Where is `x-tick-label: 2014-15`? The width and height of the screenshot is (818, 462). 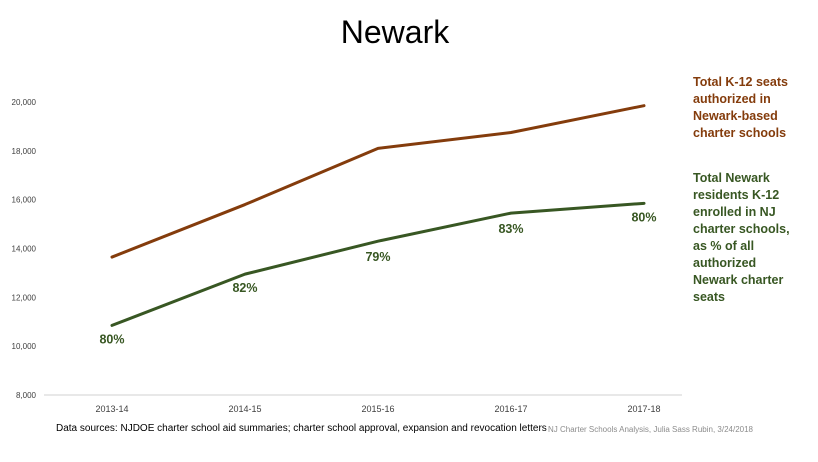 x-tick-label: 2014-15 is located at coordinates (244, 409).